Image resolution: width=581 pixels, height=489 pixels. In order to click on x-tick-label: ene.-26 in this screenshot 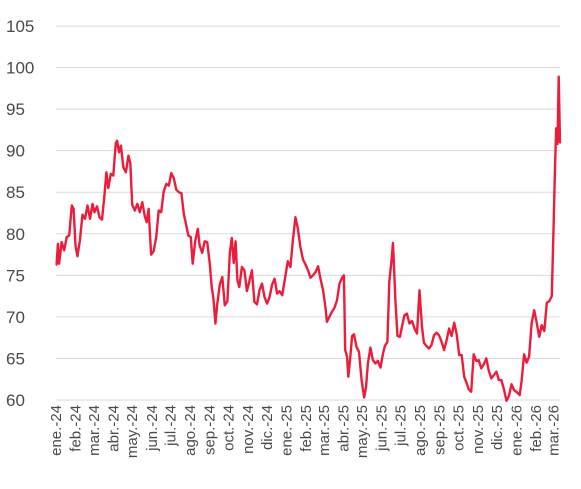, I will do `click(517, 430)`.